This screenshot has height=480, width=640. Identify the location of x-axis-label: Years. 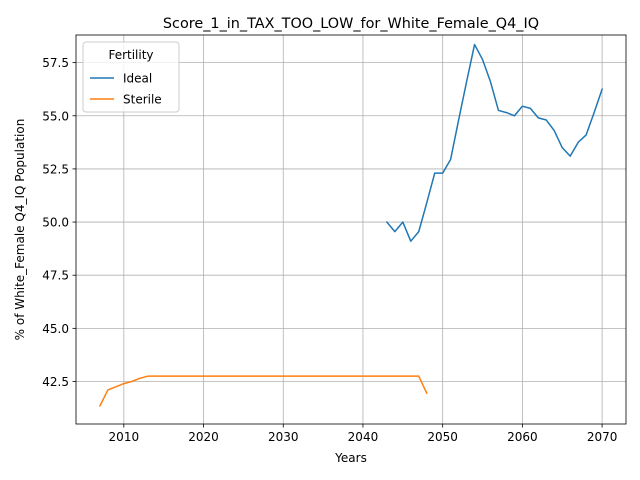
(350, 458).